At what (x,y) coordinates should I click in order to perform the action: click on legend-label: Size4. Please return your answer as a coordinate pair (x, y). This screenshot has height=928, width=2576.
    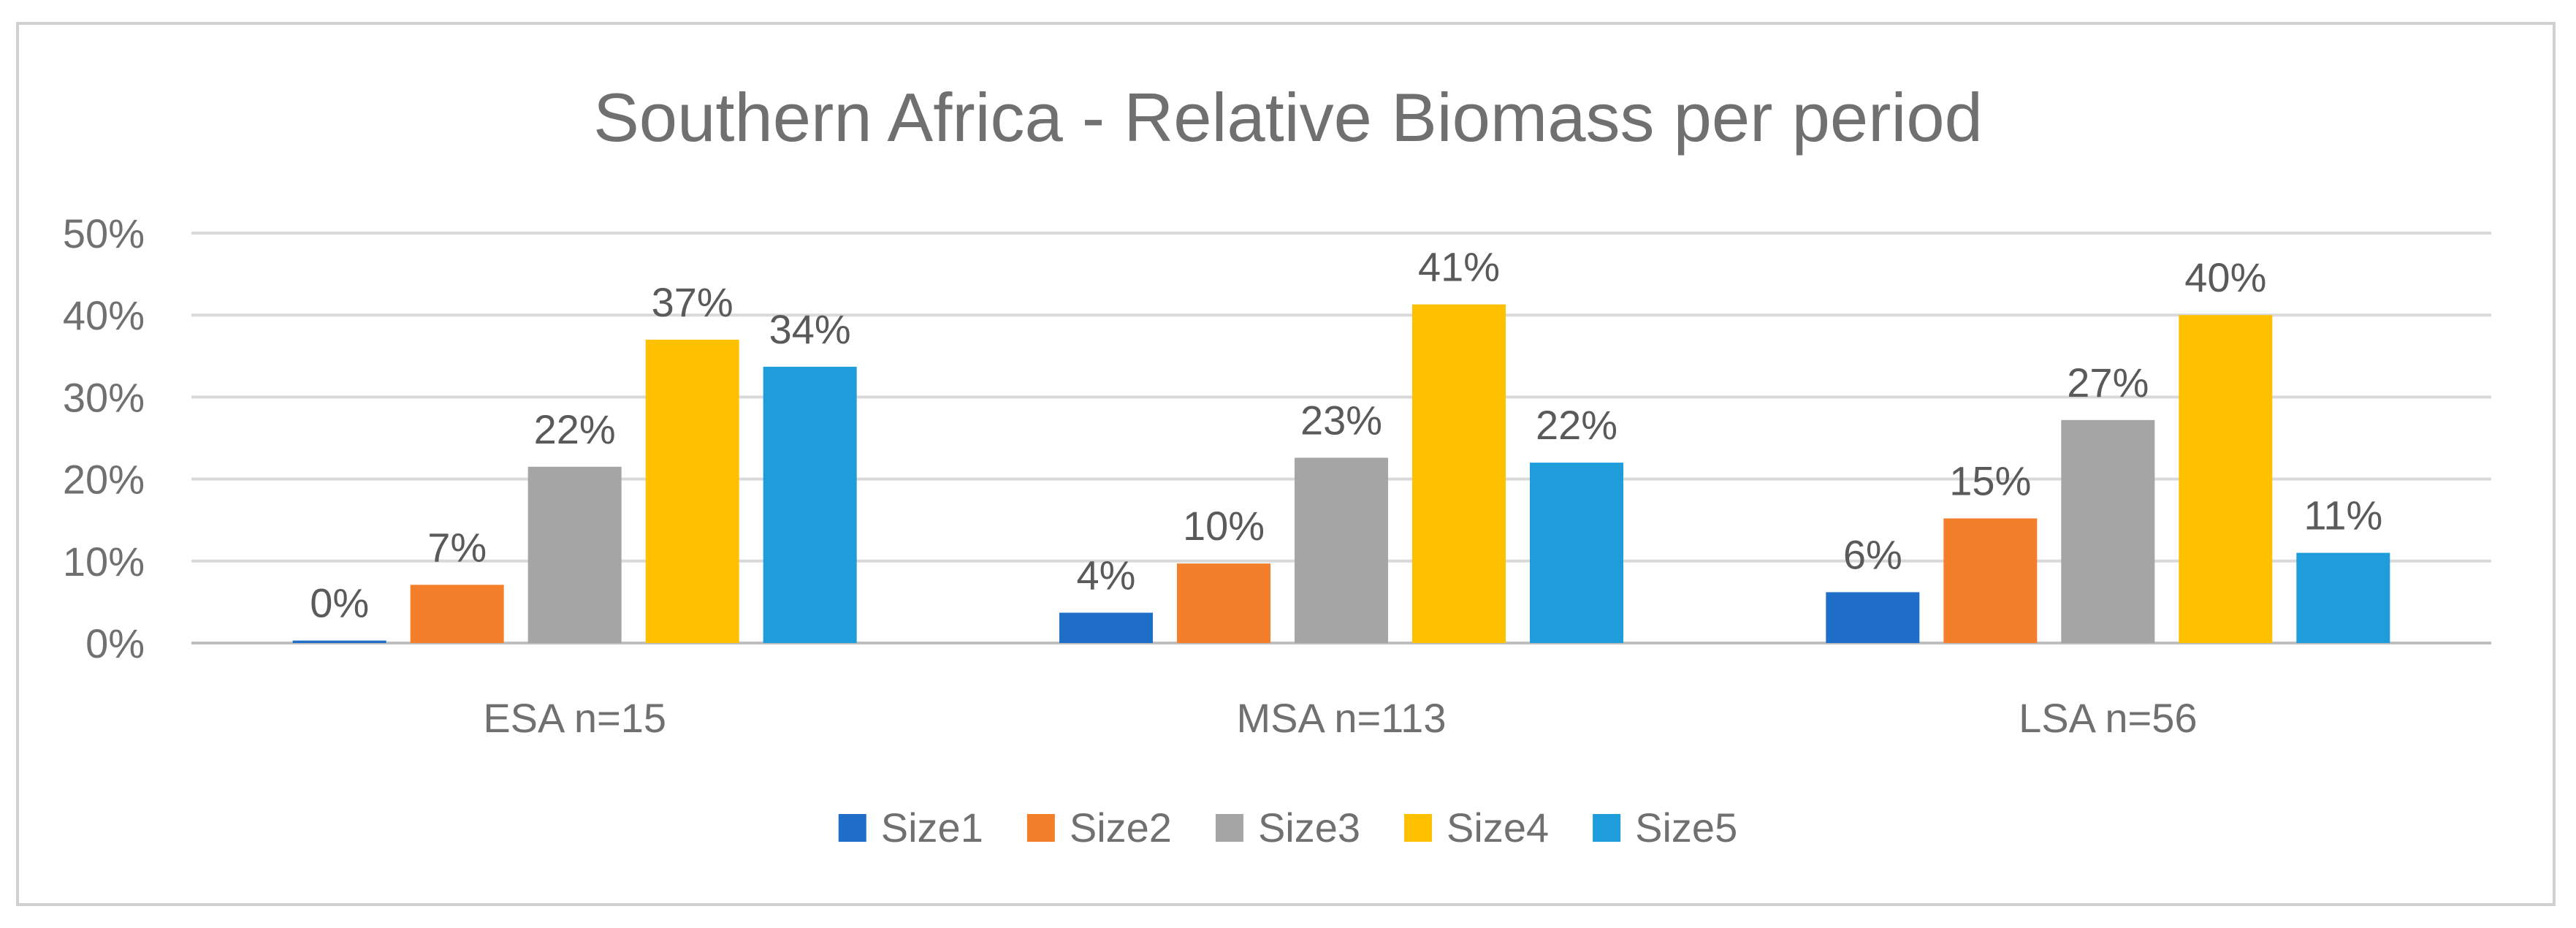
    Looking at the image, I should click on (1498, 828).